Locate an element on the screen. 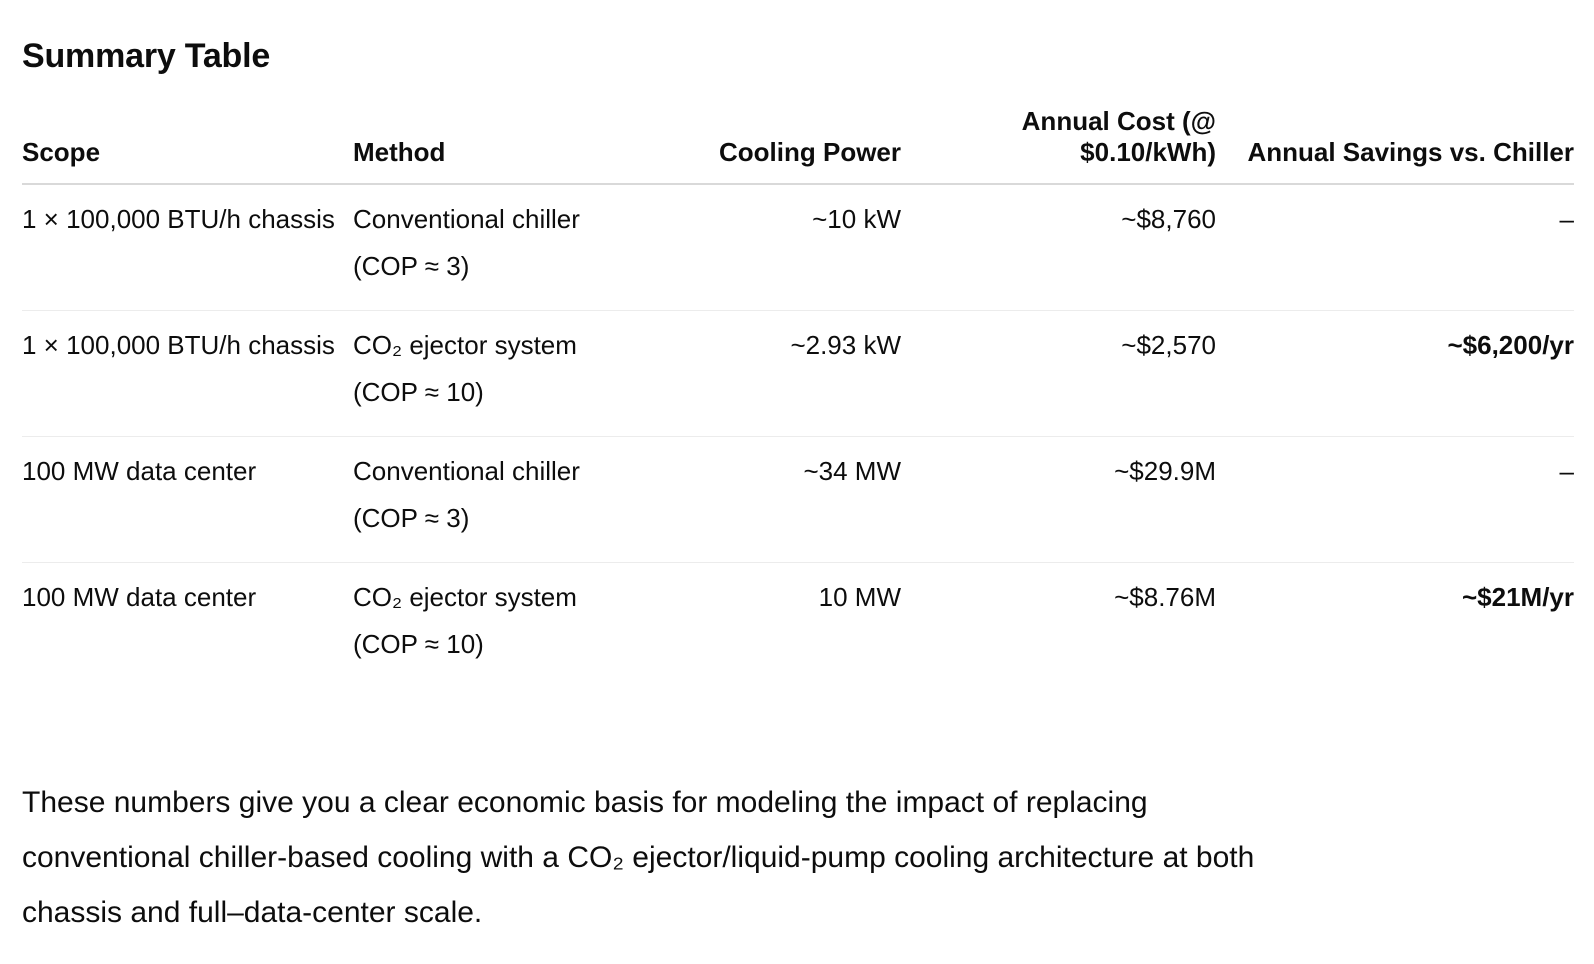  cell-annual-cost: ~$8,760 is located at coordinates (1058, 247).